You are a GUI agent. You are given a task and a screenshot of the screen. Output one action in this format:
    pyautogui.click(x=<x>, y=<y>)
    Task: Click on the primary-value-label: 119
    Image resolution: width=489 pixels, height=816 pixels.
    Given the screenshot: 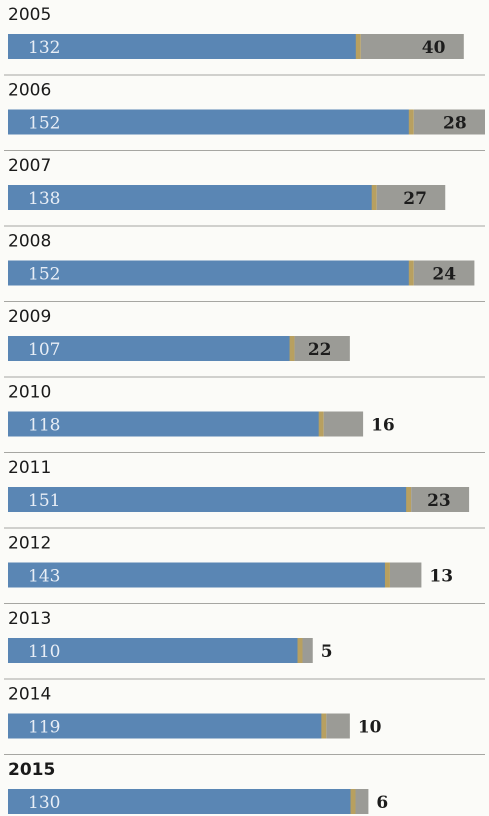 What is the action you would take?
    pyautogui.click(x=44, y=728)
    